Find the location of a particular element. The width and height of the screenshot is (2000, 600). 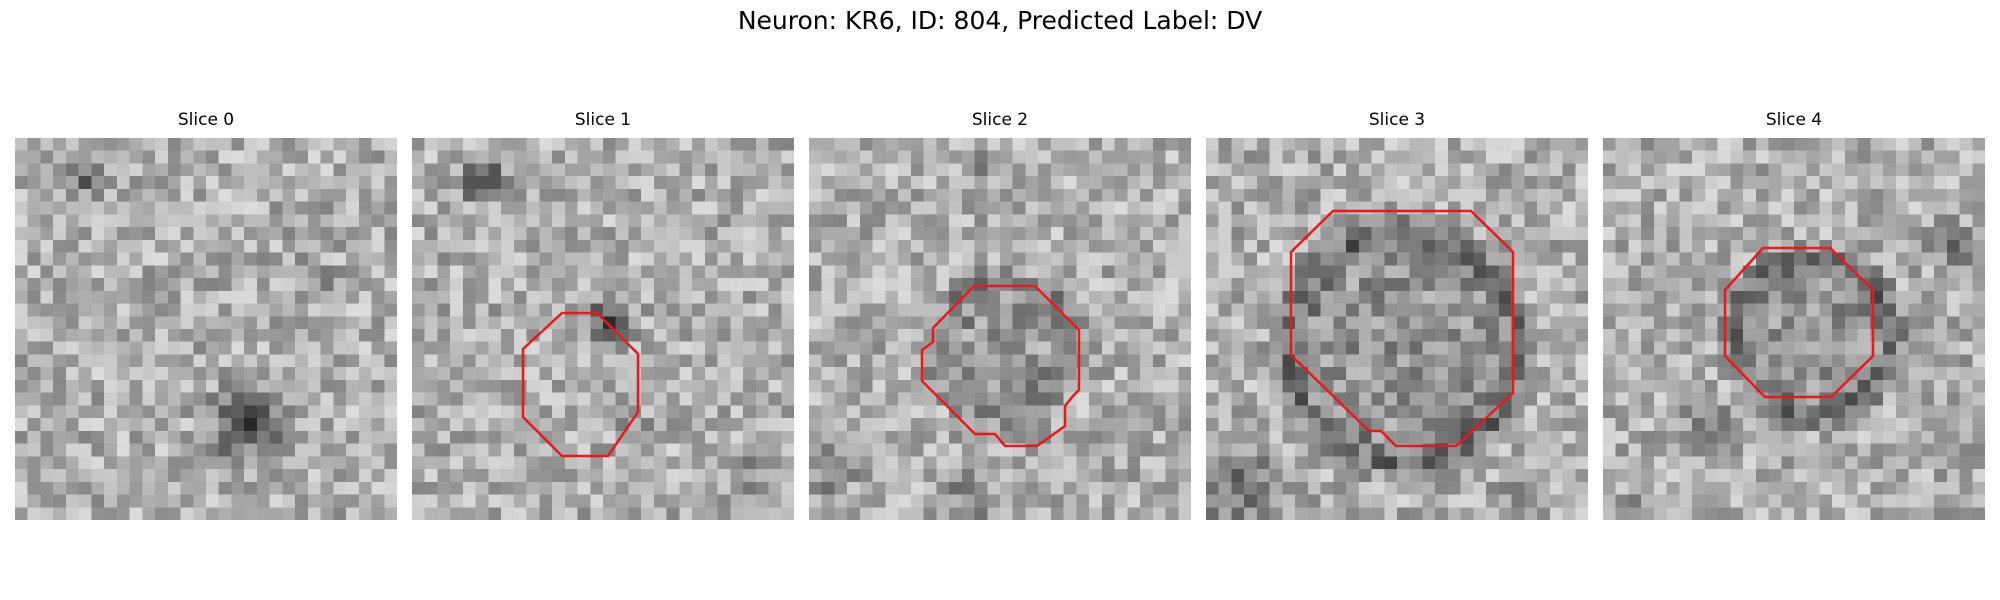

slice-title: Slice 1 is located at coordinates (603, 120).